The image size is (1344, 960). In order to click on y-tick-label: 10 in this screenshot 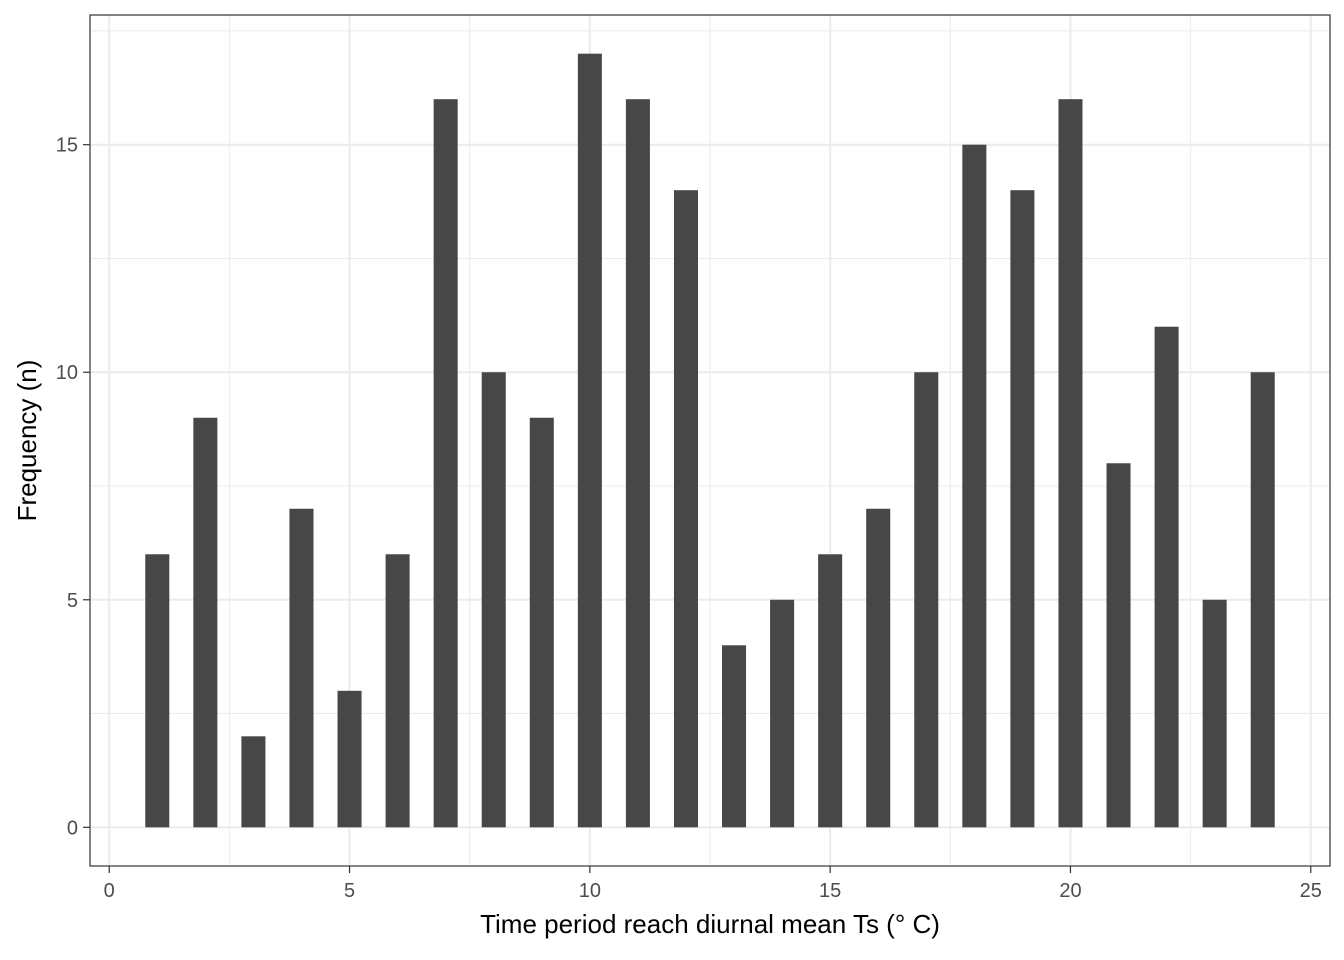, I will do `click(67, 373)`.